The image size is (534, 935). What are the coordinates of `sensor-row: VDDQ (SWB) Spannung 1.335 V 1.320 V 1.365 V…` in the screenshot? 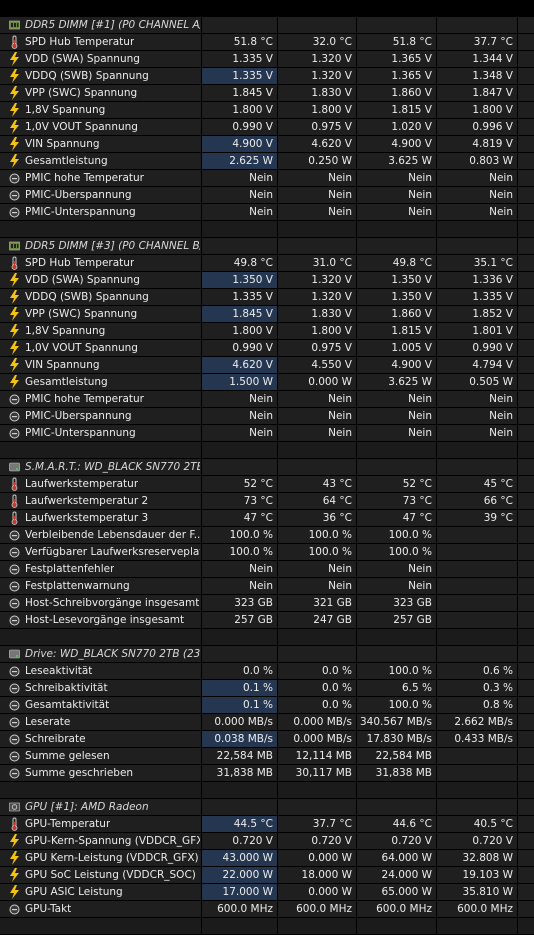 It's located at (267, 76).